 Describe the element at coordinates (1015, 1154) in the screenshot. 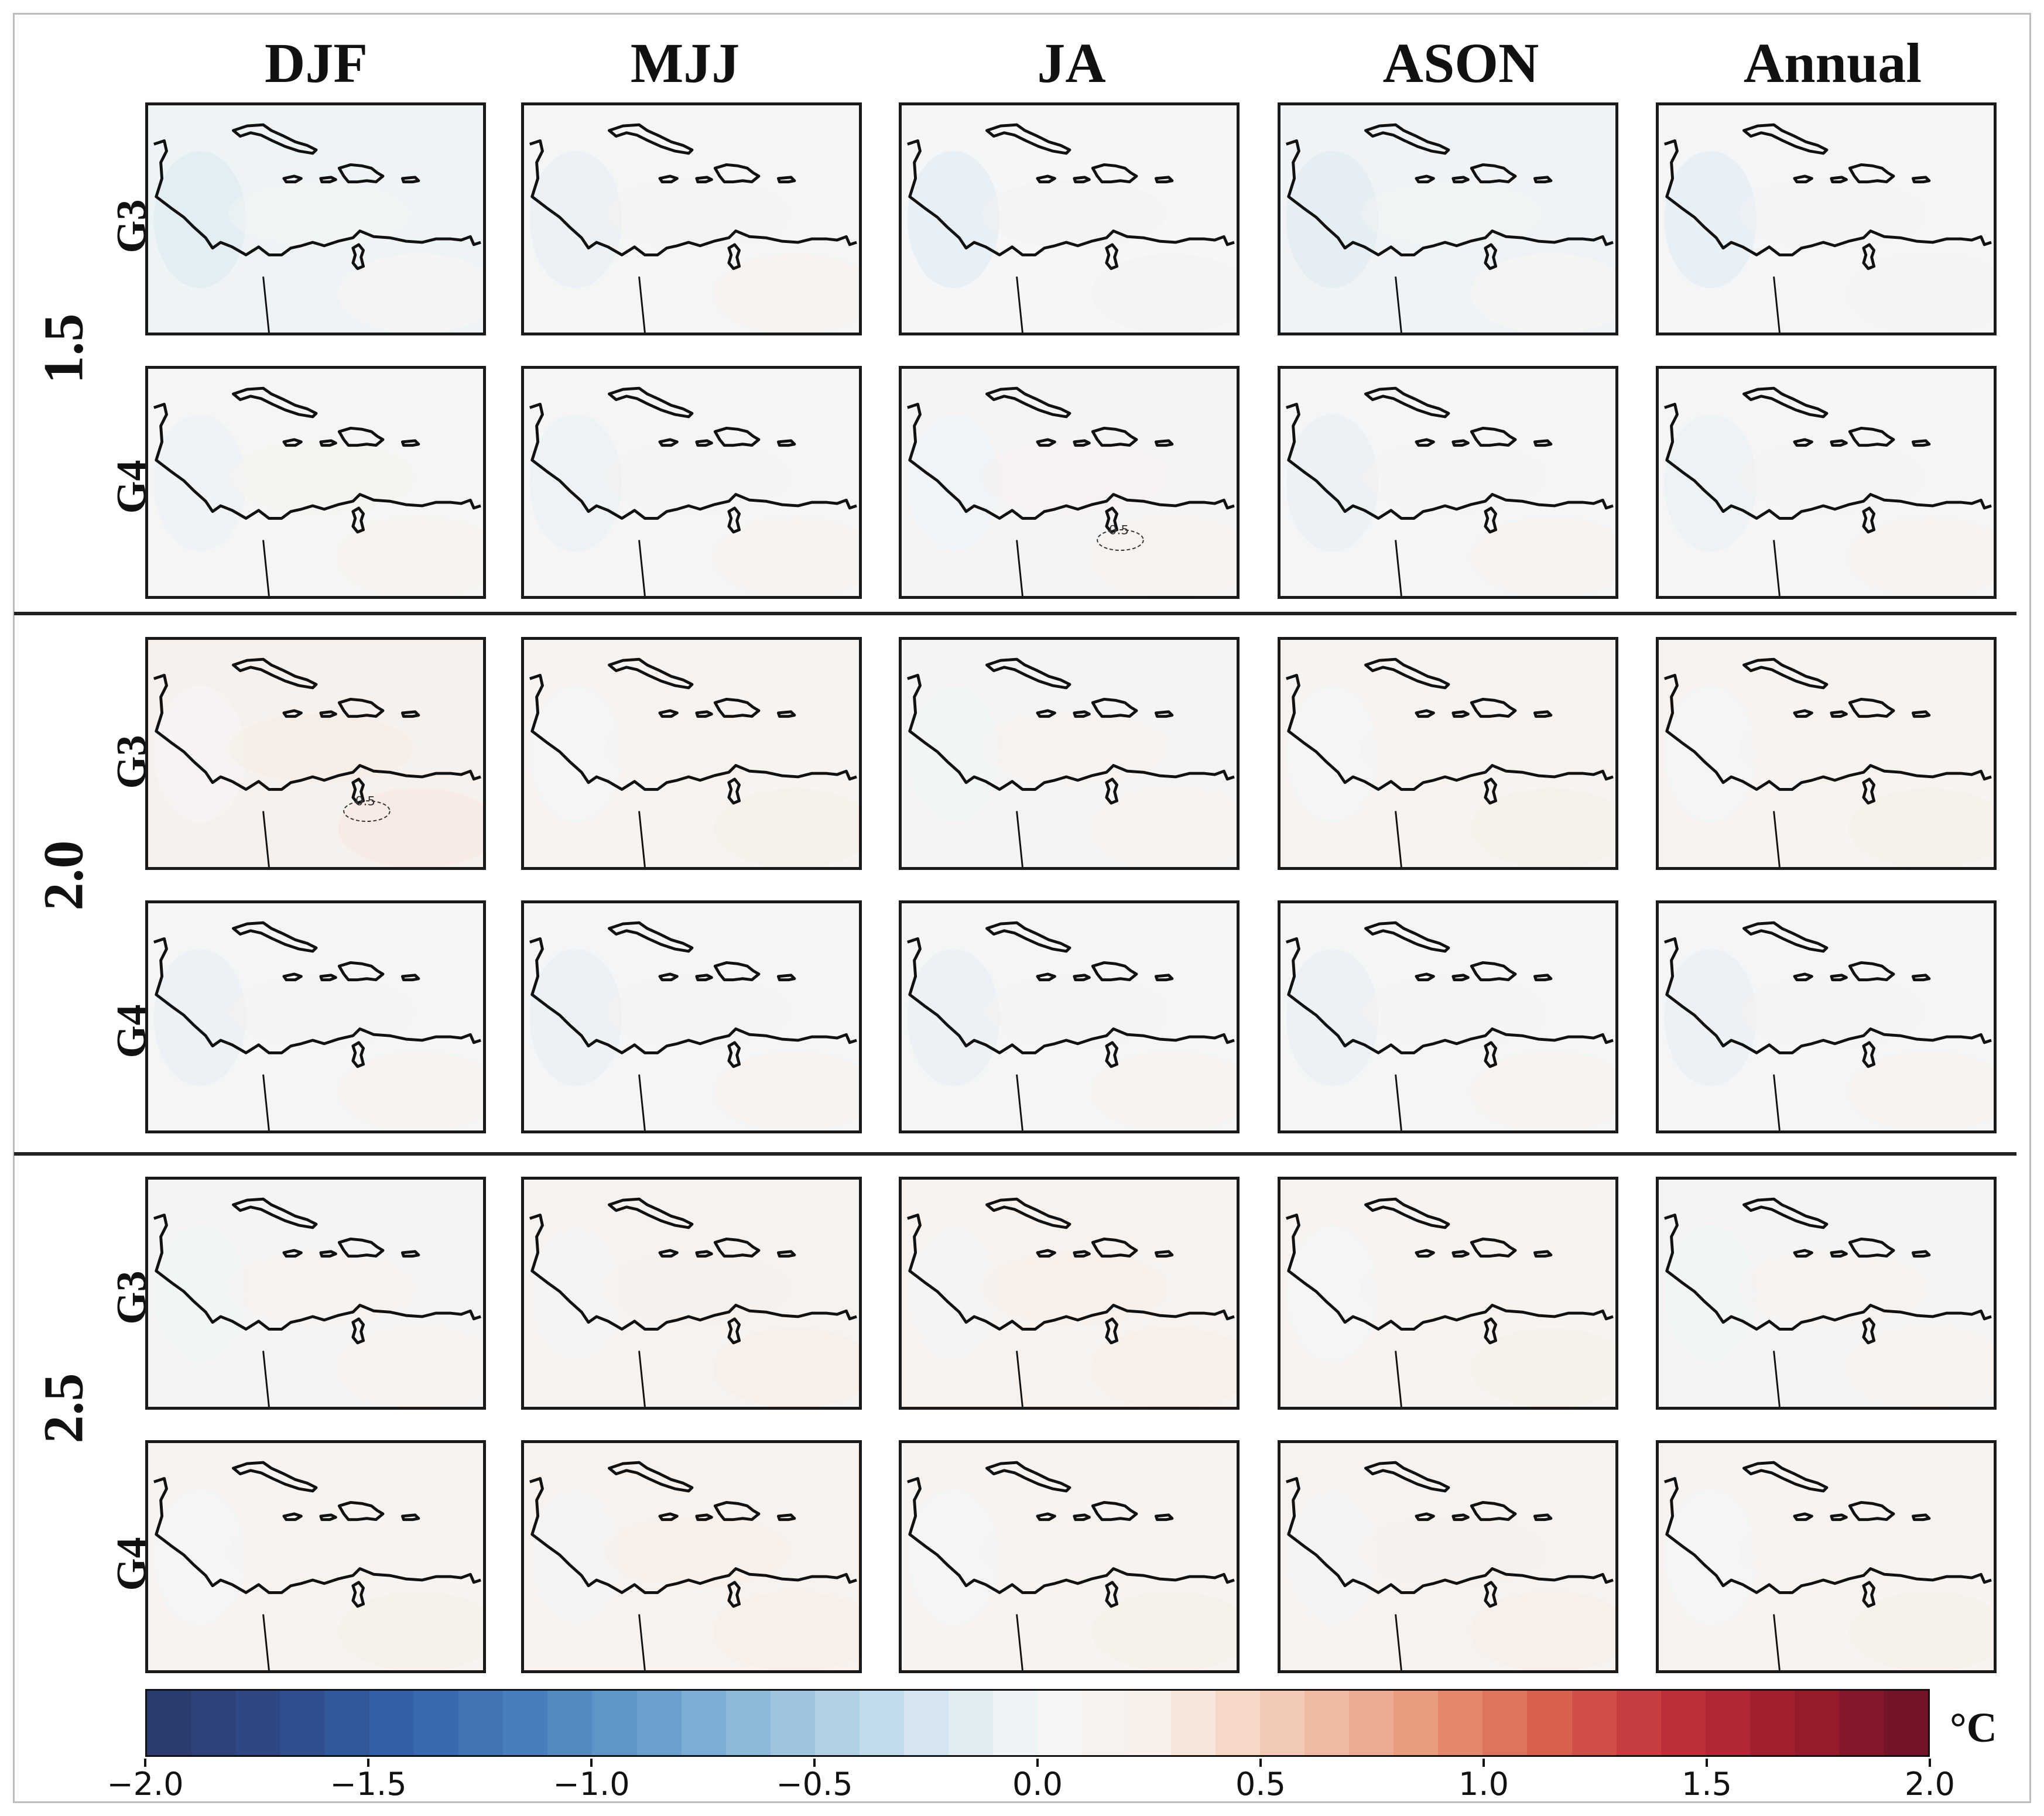

I see `group-divider` at that location.